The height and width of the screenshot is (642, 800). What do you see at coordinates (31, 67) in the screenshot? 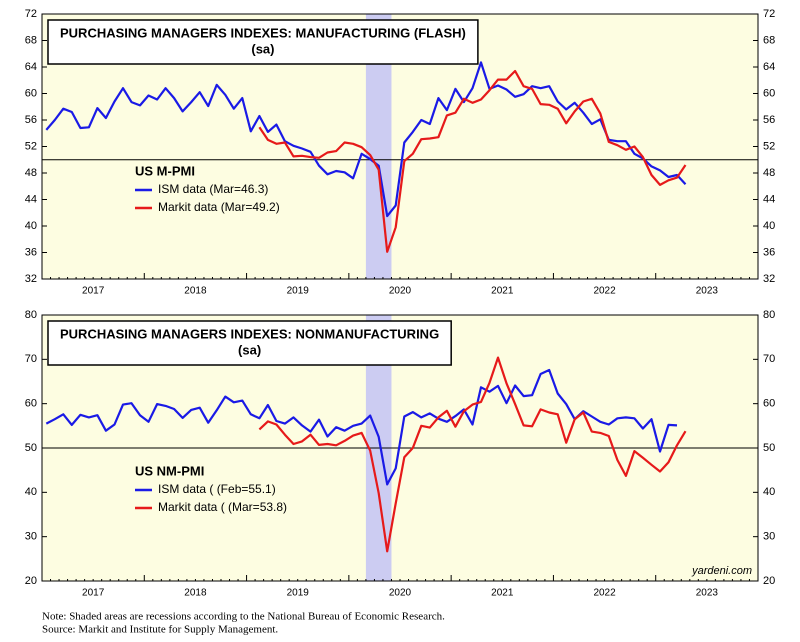
I see `y-tick-label: 64` at bounding box center [31, 67].